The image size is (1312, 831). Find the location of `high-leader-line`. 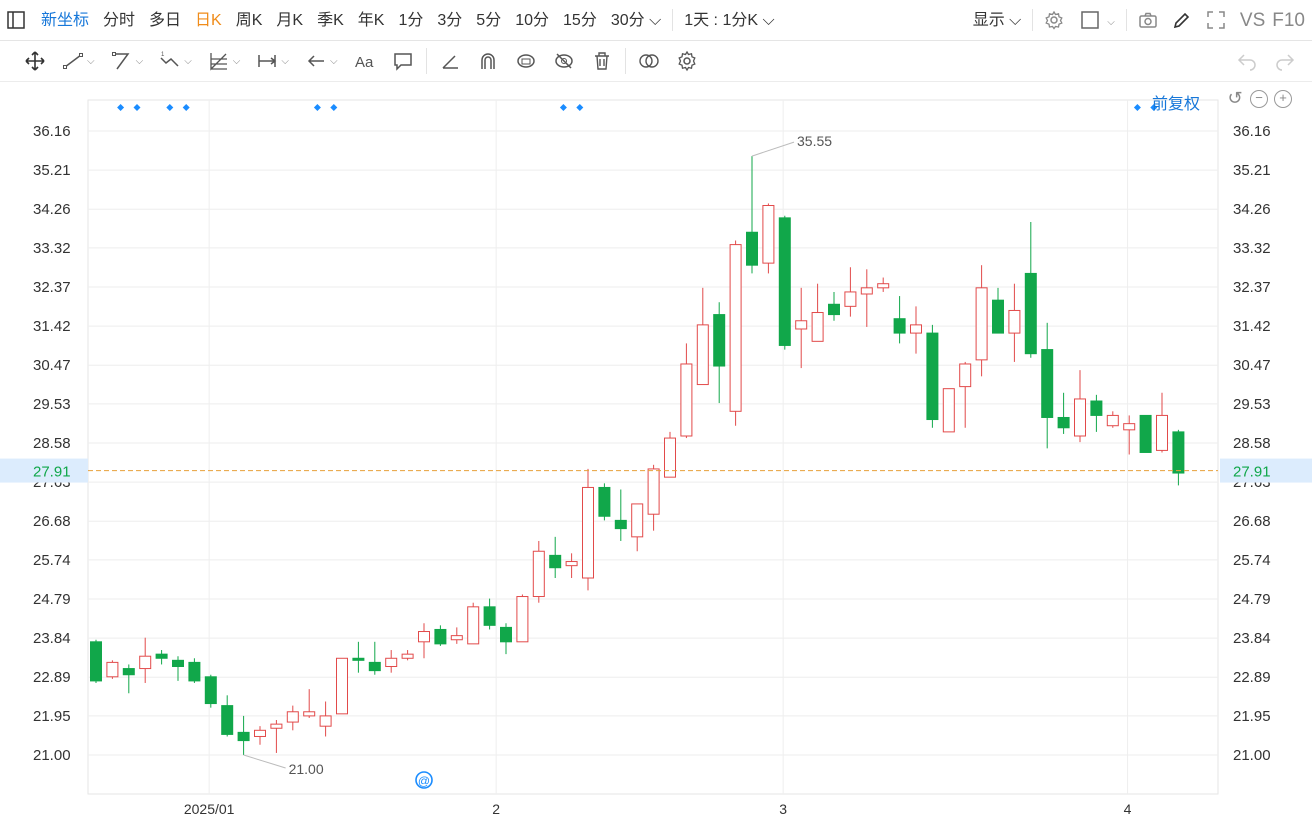

high-leader-line is located at coordinates (773, 149).